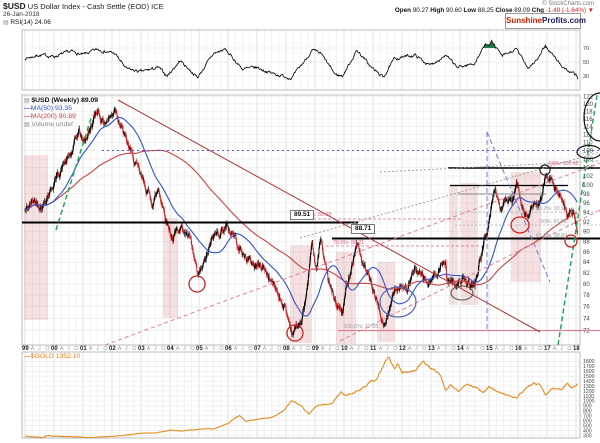  Describe the element at coordinates (373, 349) in the screenshot. I see `x-axis-year-label: 11` at that location.